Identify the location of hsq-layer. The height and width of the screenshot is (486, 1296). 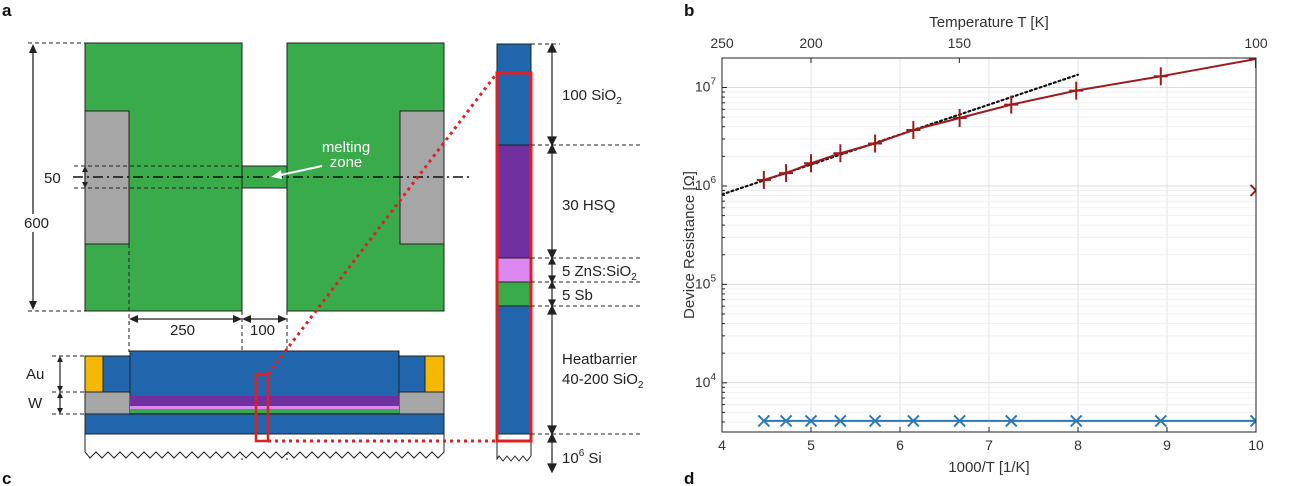
(264, 401).